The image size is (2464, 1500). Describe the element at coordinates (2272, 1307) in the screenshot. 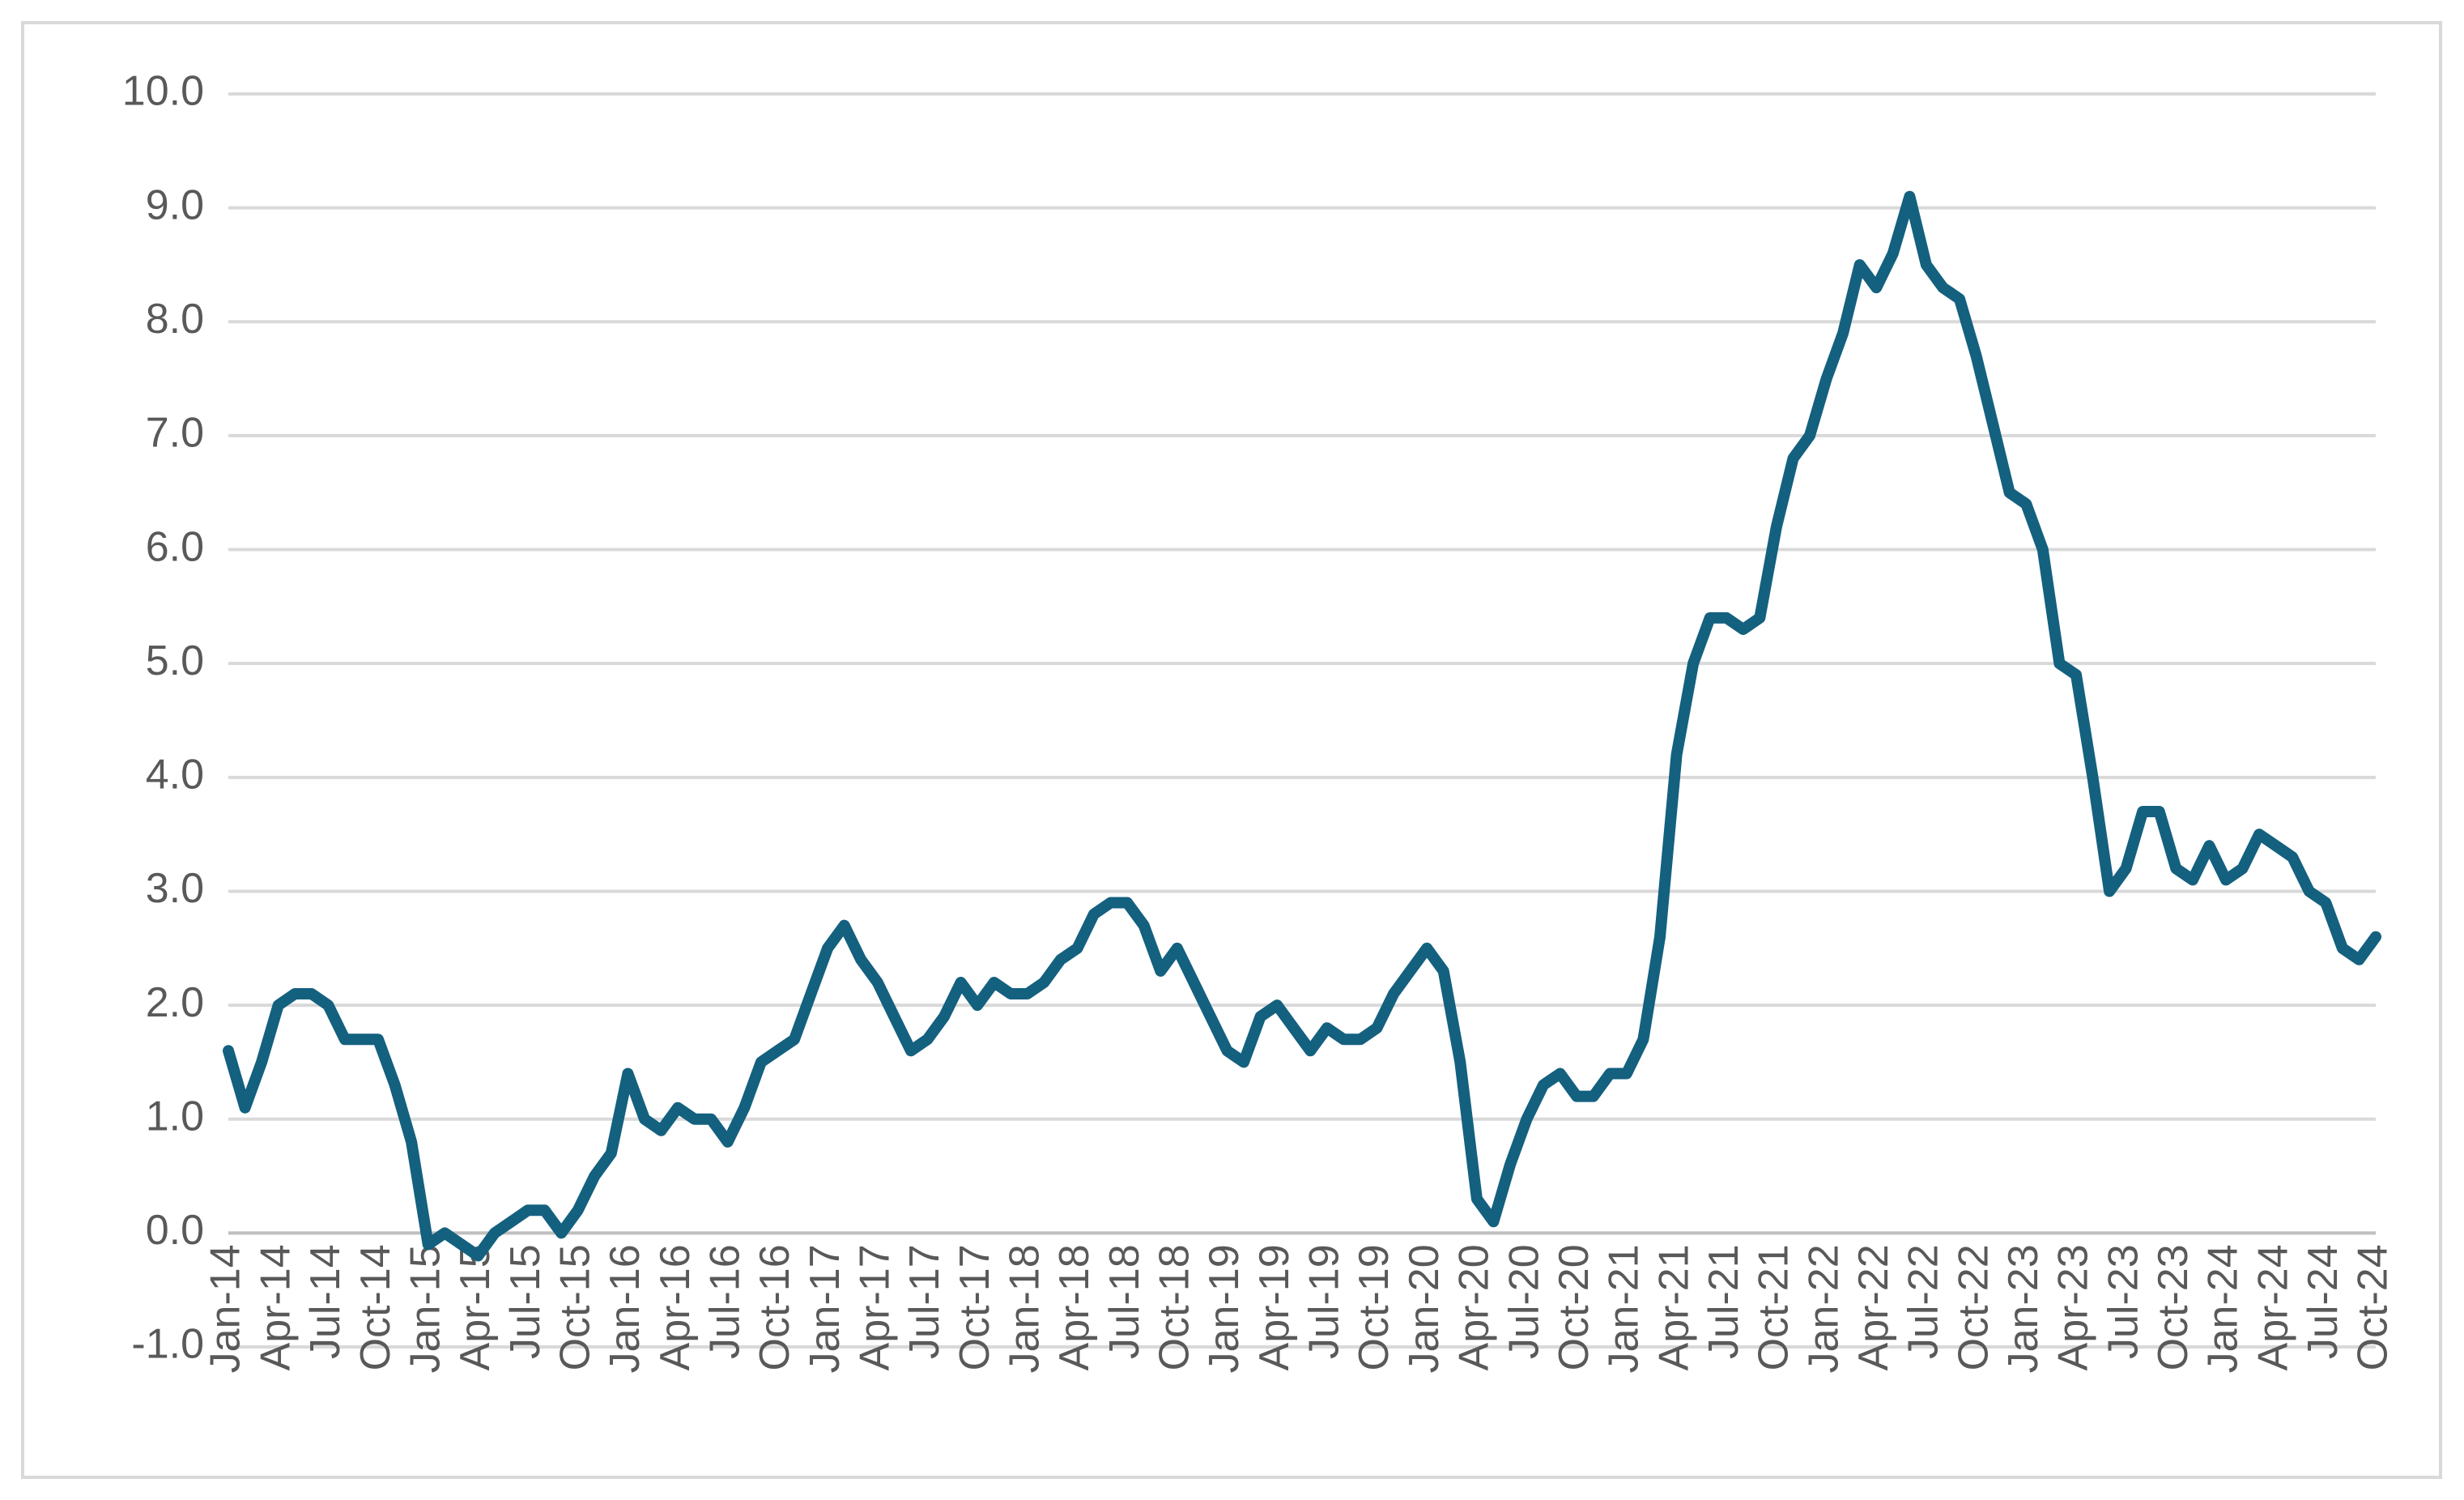

I see `x-tick-label: Apr-24` at that location.